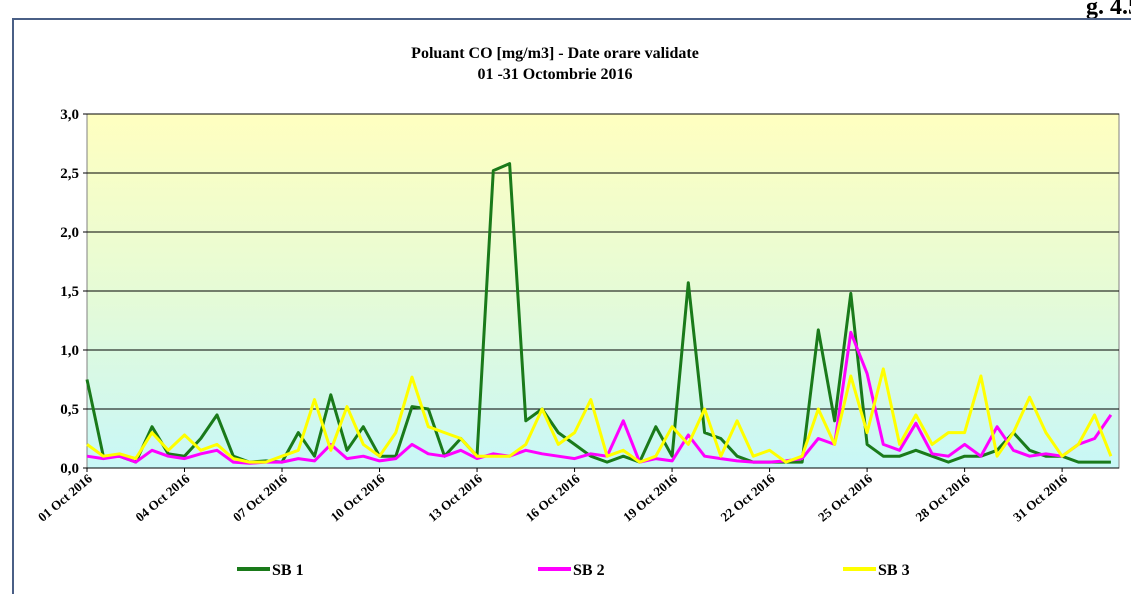 The width and height of the screenshot is (1131, 599). Describe the element at coordinates (599, 415) in the screenshot. I see `series-line` at that location.